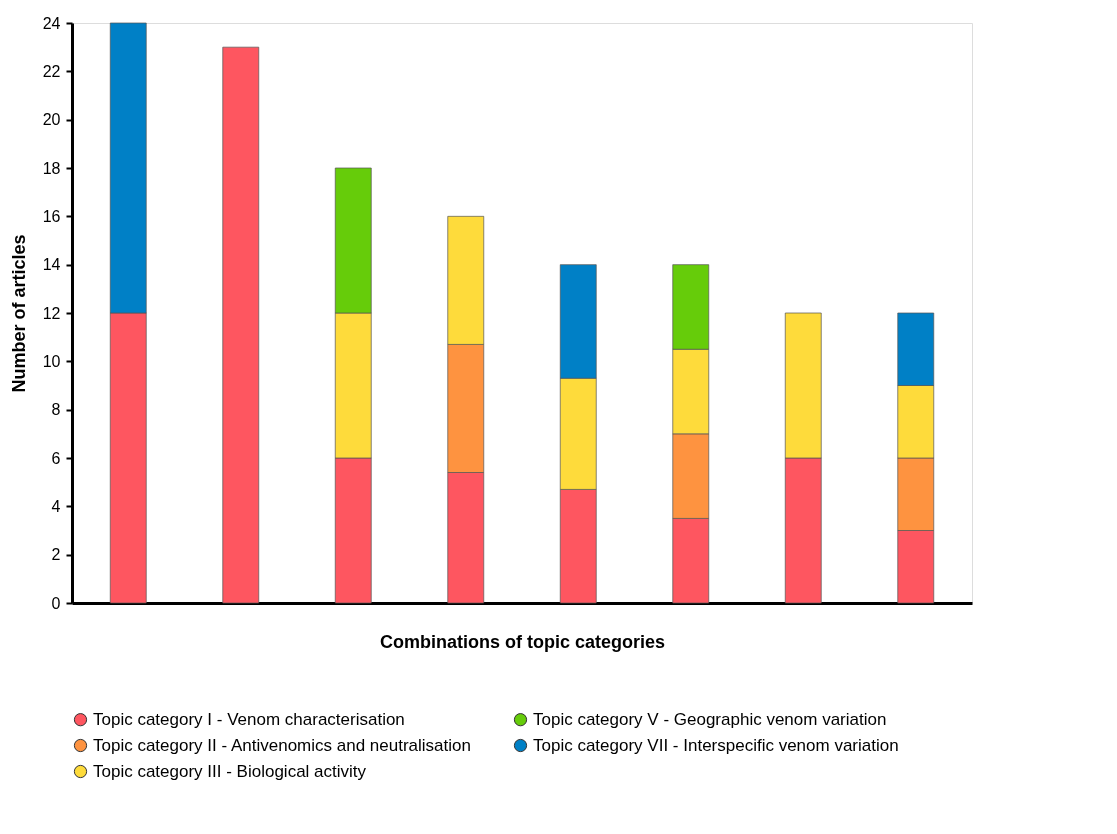  I want to click on y-tick-label: 18, so click(51, 168).